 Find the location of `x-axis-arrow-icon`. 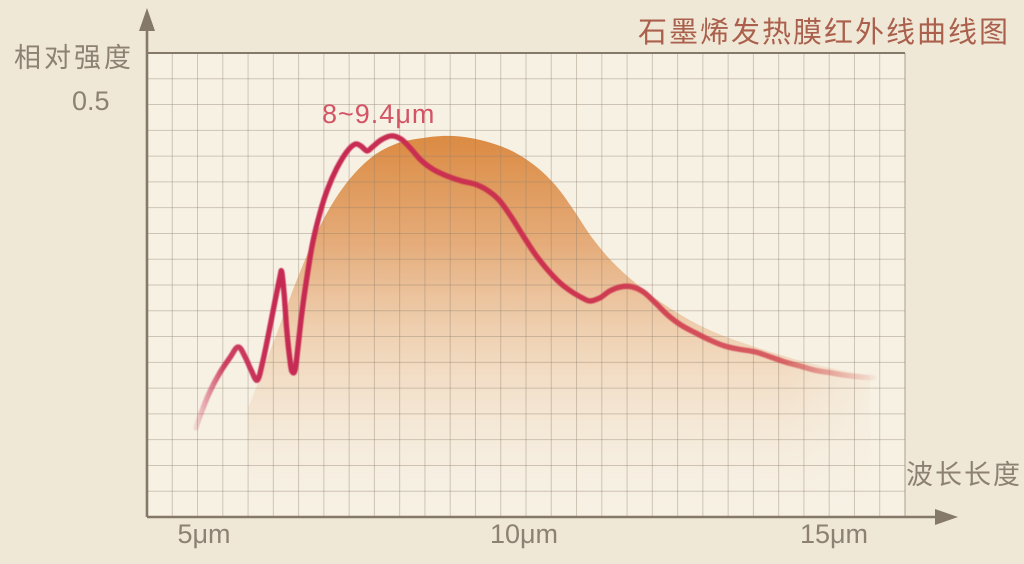

x-axis-arrow-icon is located at coordinates (946, 517).